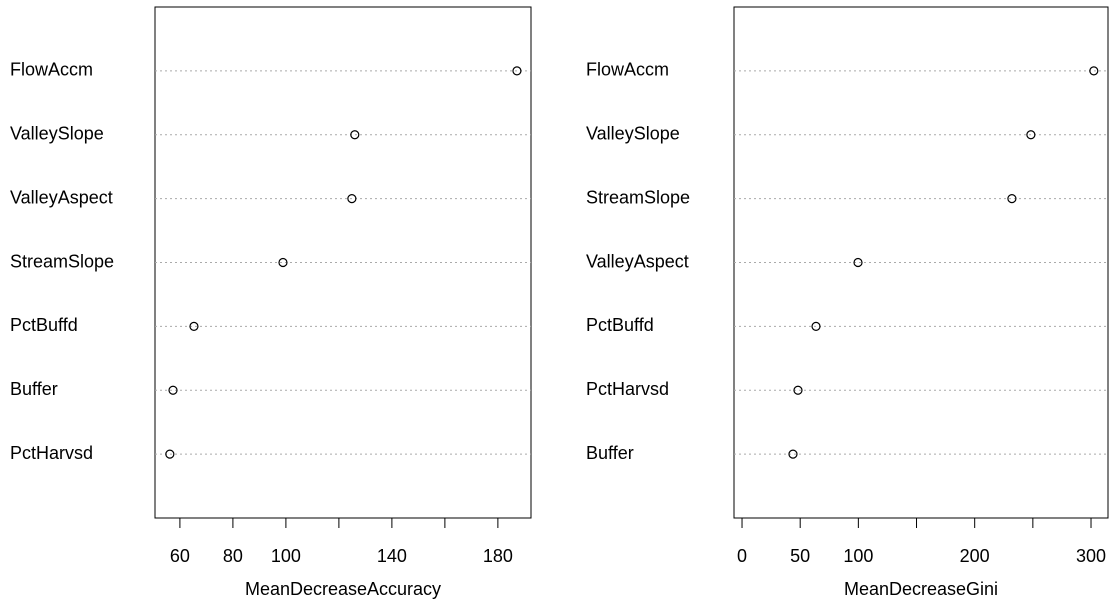  I want to click on x-tick-label: 0, so click(742, 556).